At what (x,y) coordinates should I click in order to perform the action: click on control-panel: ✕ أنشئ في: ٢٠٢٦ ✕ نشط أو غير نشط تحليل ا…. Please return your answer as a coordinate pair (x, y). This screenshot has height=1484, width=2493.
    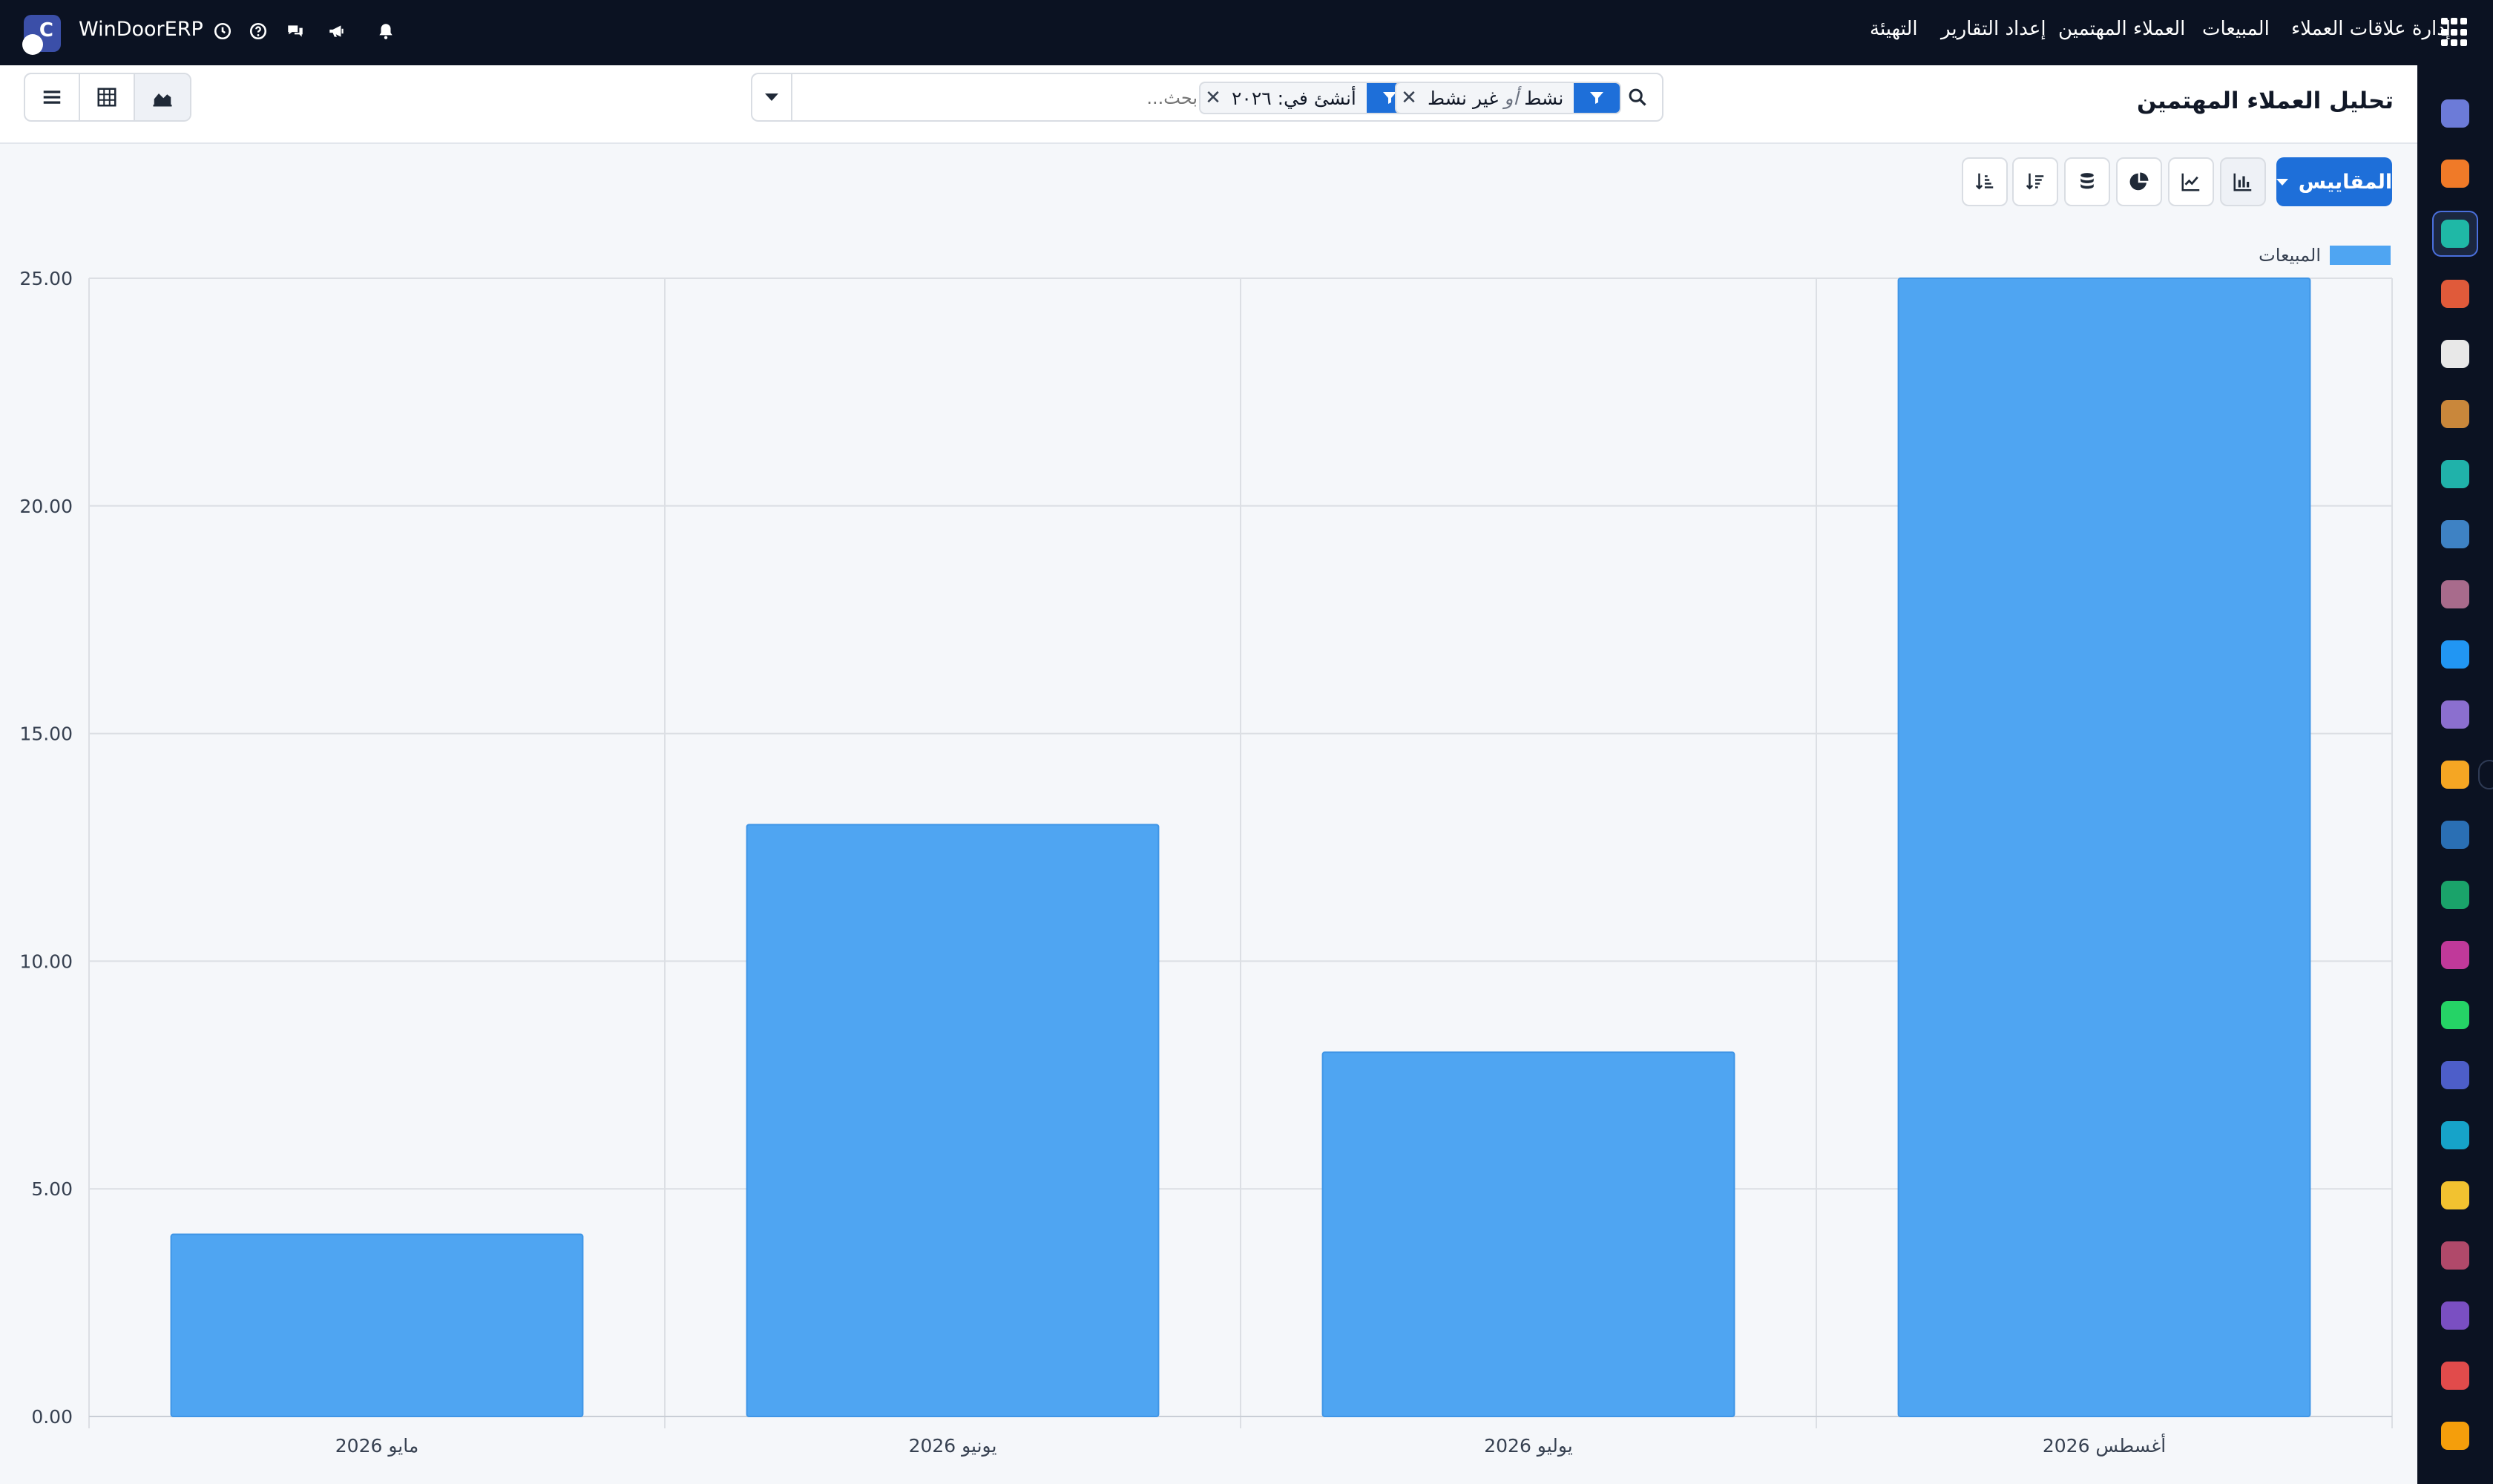
    Looking at the image, I should click on (1208, 104).